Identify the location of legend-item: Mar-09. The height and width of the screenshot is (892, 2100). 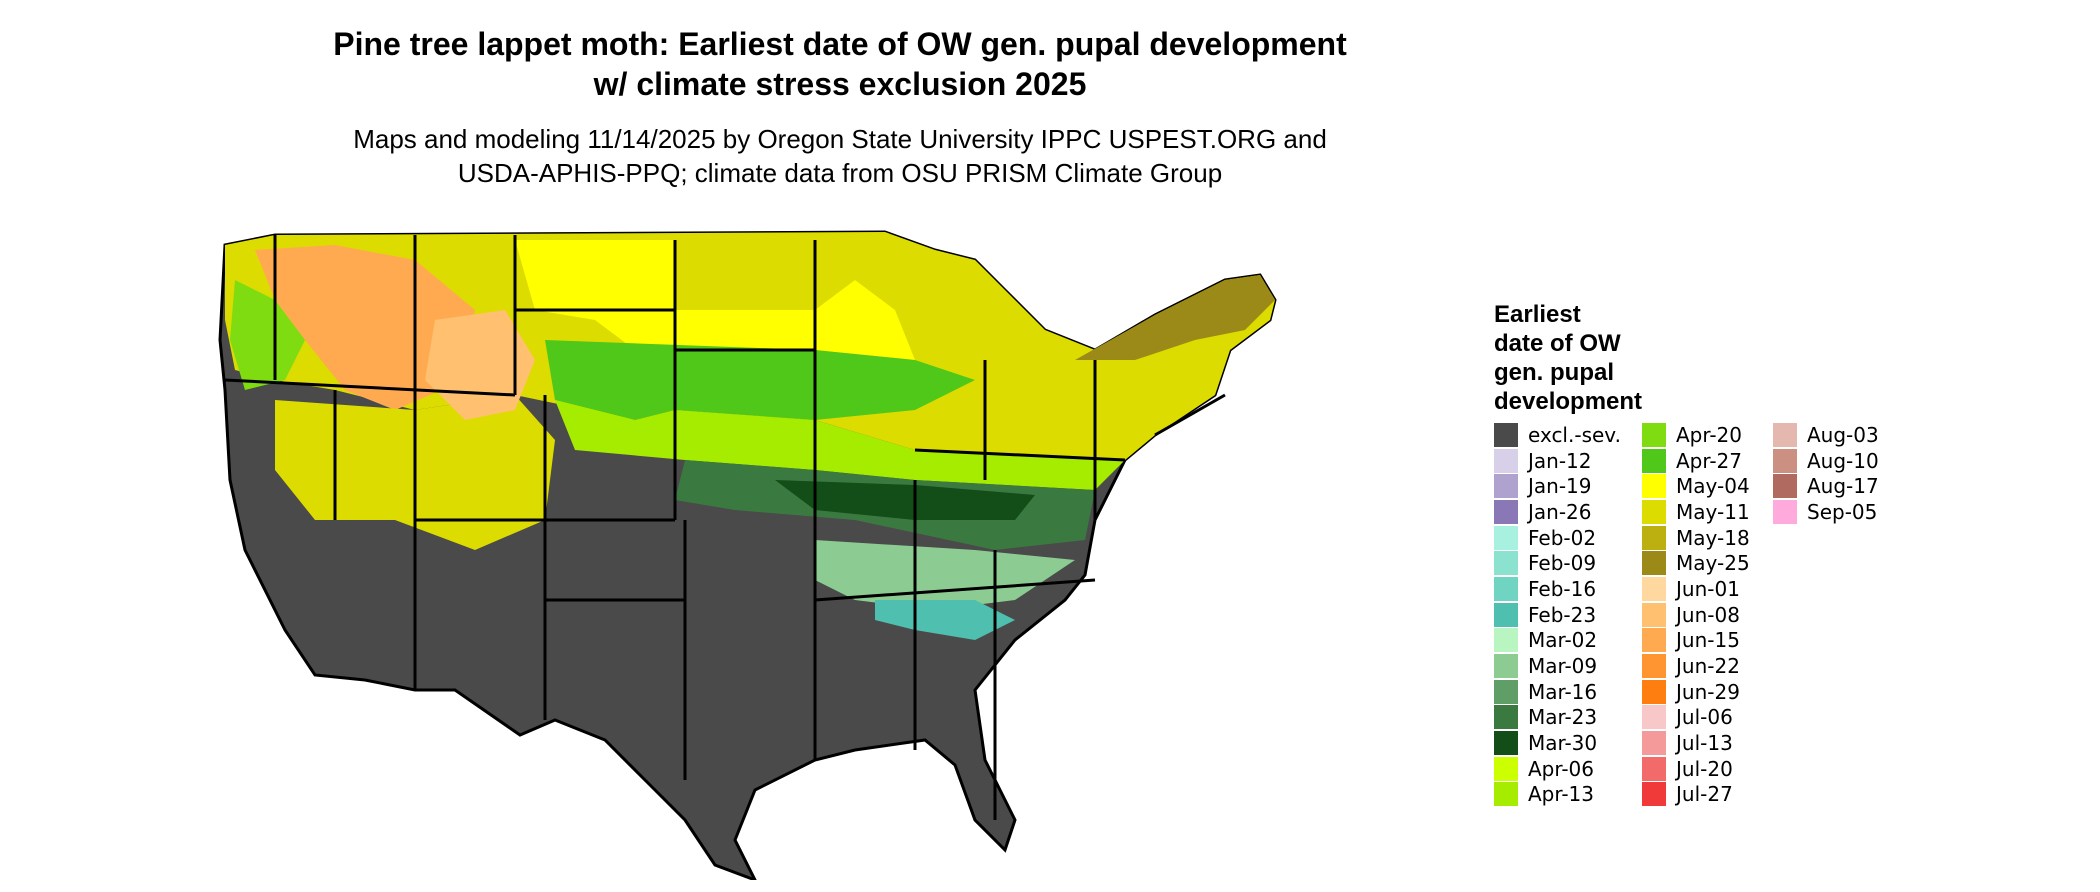
(1557, 666).